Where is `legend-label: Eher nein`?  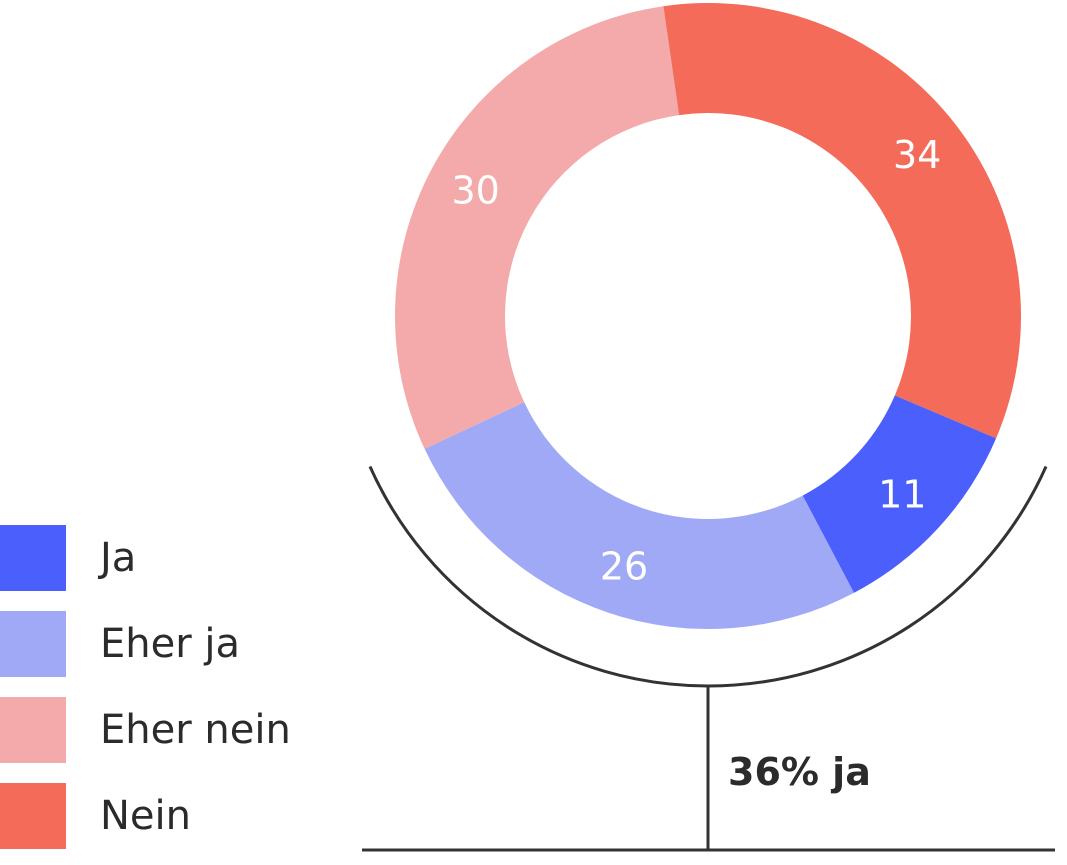 legend-label: Eher nein is located at coordinates (195, 730).